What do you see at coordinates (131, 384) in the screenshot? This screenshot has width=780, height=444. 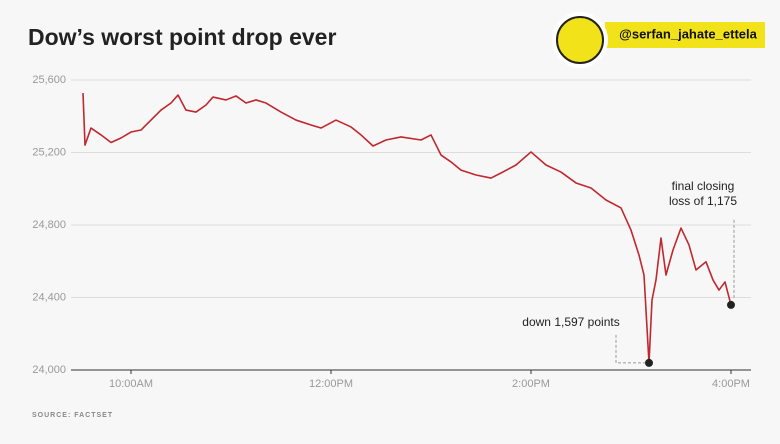 I see `x-tick-label: 10:00AM` at bounding box center [131, 384].